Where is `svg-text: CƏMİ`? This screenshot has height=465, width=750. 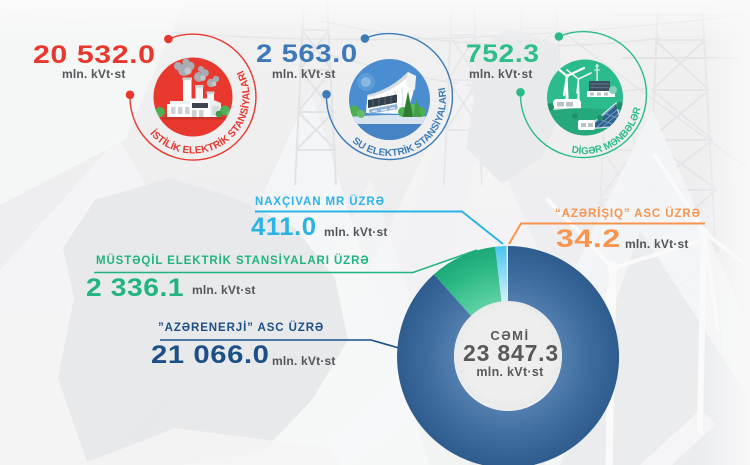 svg-text: CƏMİ is located at coordinates (509, 335).